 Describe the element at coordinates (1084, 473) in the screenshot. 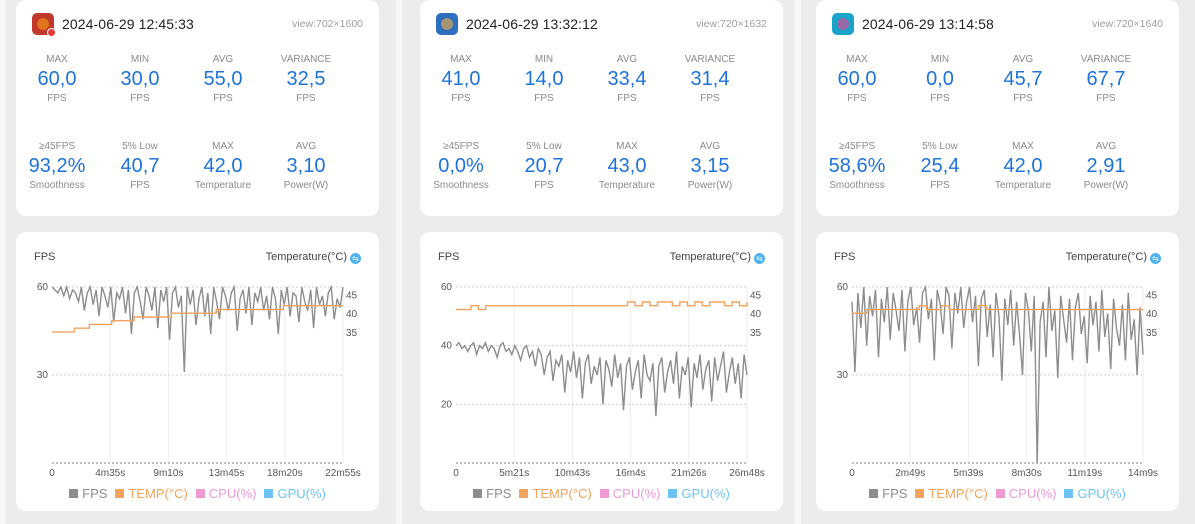

I see `x-tick-label: 11m19s` at that location.